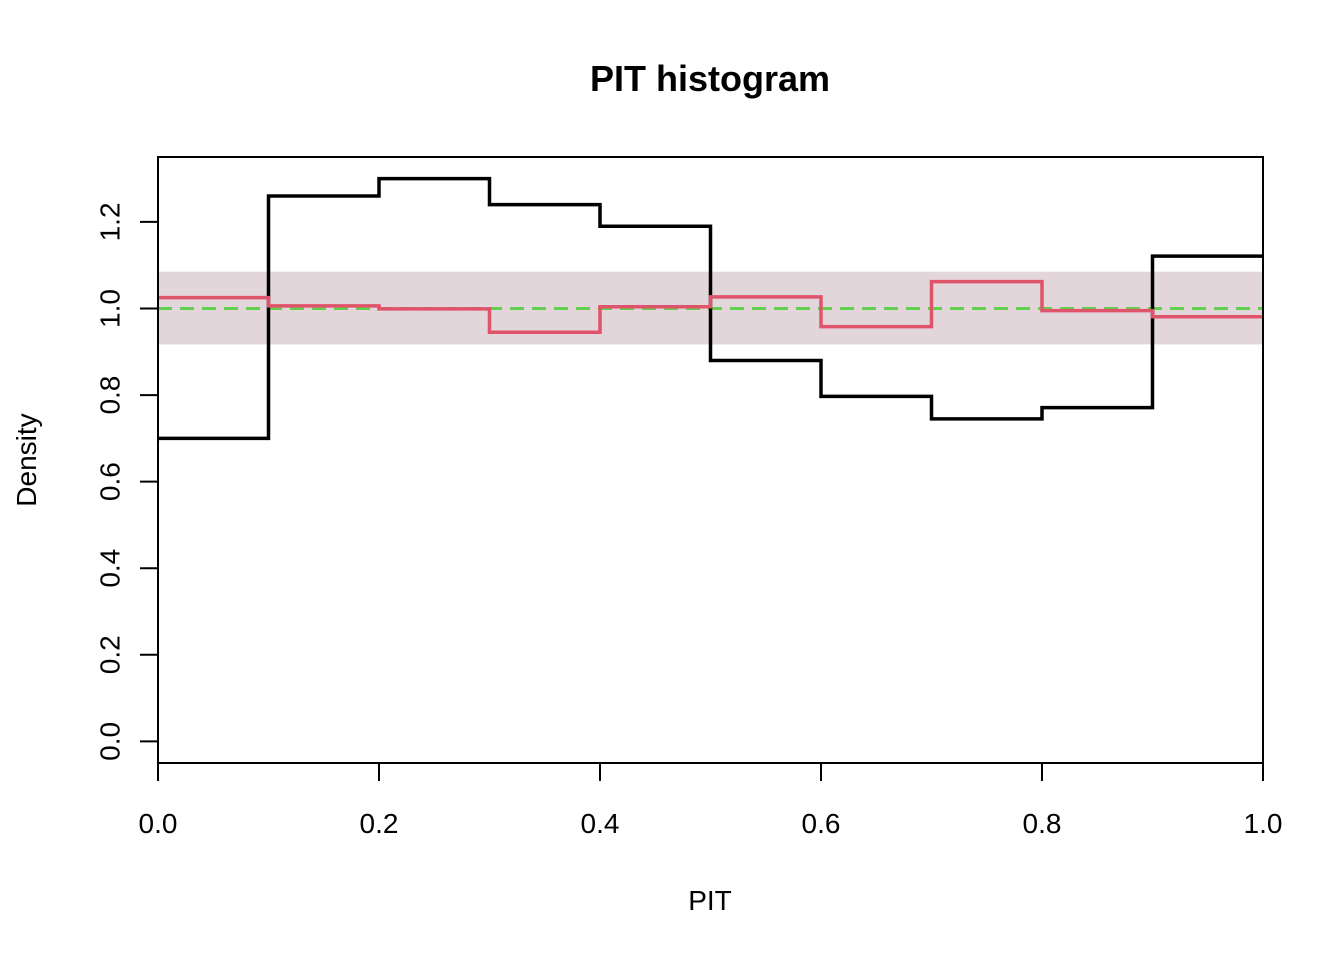 This screenshot has width=1344, height=960. Describe the element at coordinates (710, 900) in the screenshot. I see `x-axis-label: PIT` at that location.